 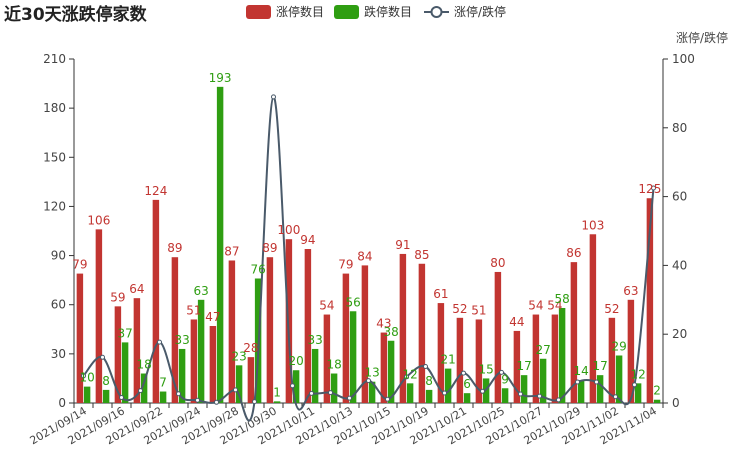 What do you see at coordinates (54, 59) in the screenshot?
I see `y-left-tick-label: 210` at bounding box center [54, 59].